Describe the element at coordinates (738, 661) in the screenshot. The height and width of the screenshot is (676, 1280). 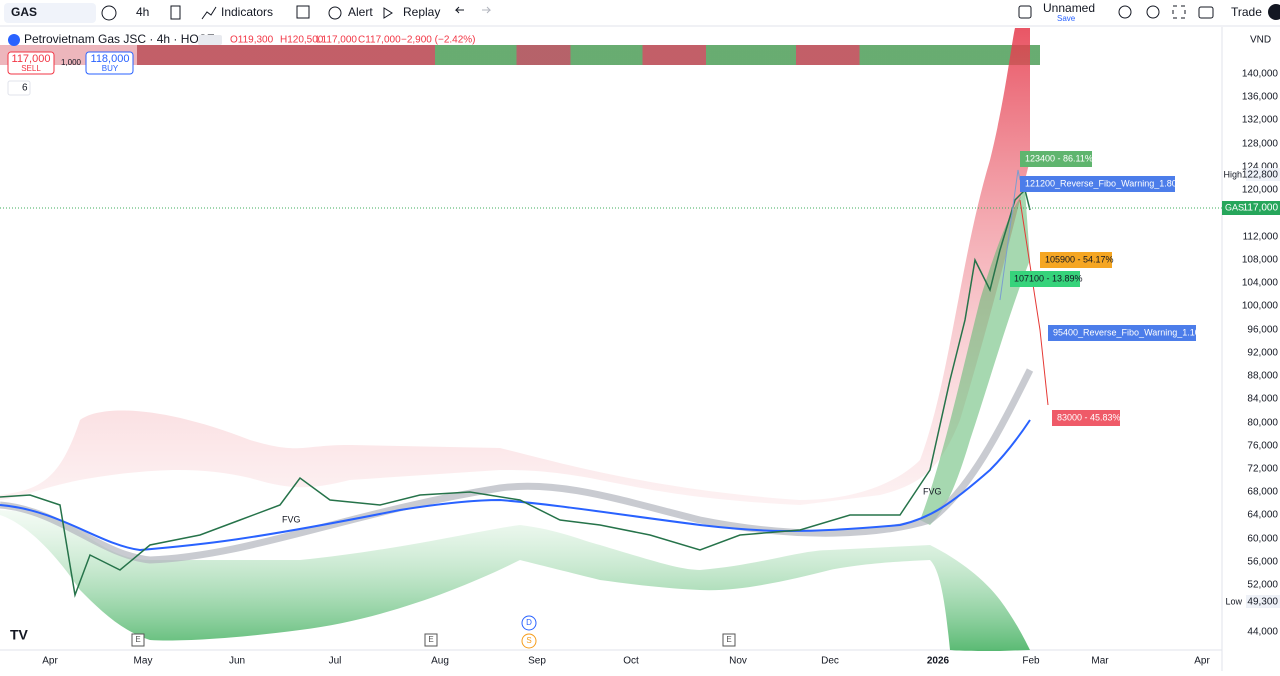
I see `time-tick-label: Nov` at that location.